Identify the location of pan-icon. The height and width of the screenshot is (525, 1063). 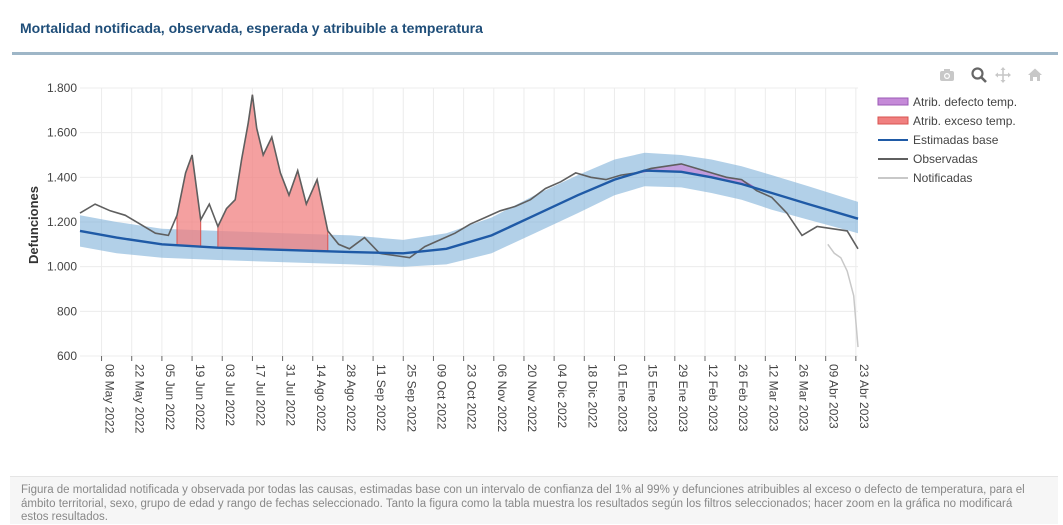
(1003, 75).